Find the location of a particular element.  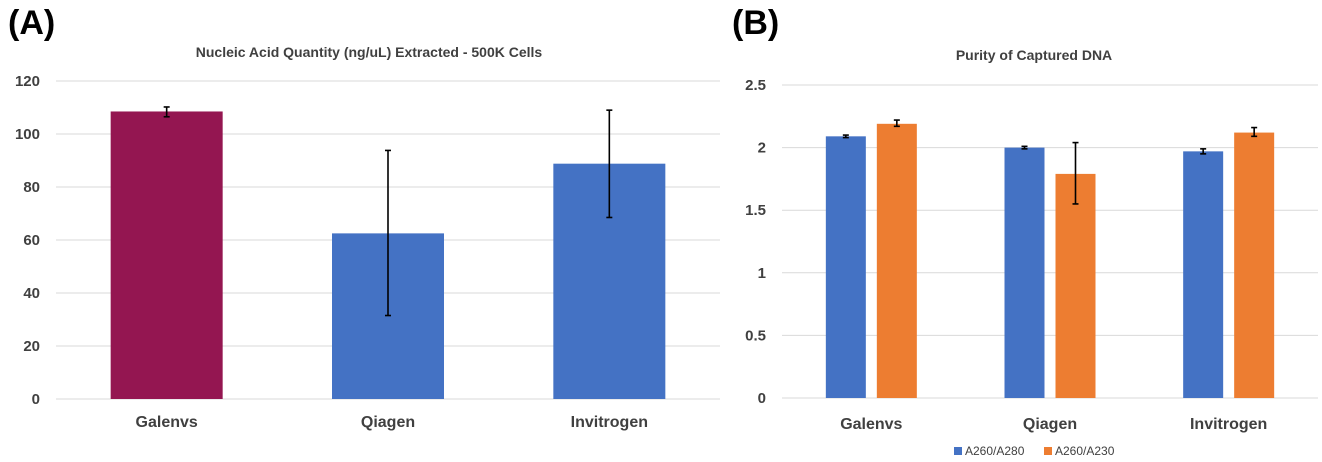

panel-label-b: (B) is located at coordinates (755, 23).